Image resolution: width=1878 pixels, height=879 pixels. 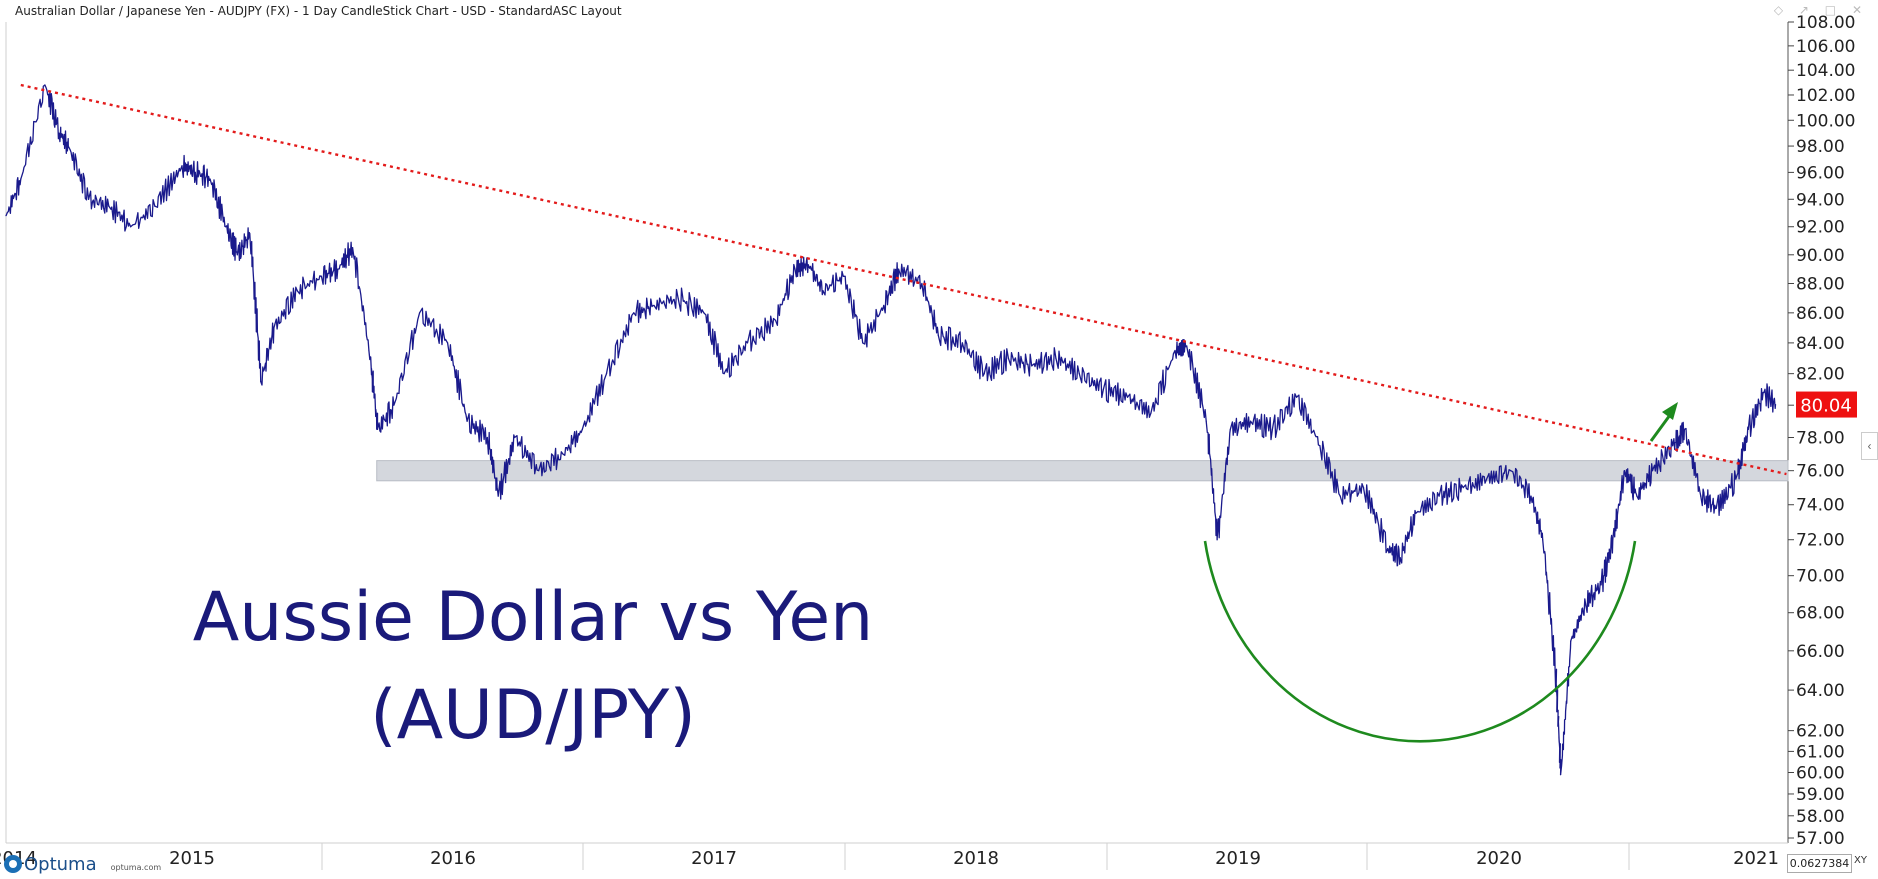 What do you see at coordinates (1820, 817) in the screenshot?
I see `y-tick-label: 58.00` at bounding box center [1820, 817].